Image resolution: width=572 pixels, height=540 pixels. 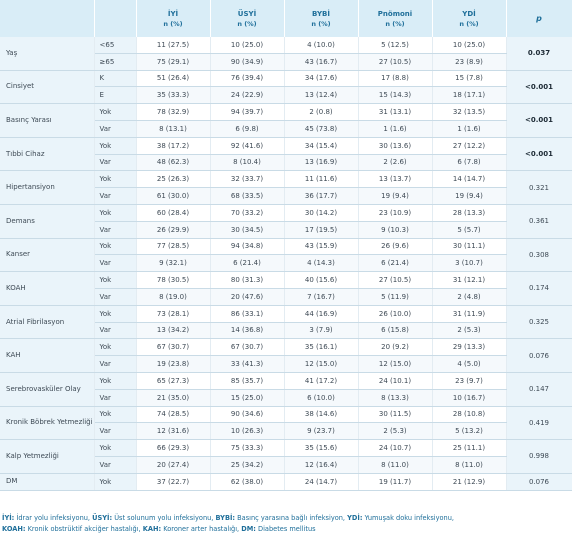 What do you see at coordinates (173, 482) in the screenshot?
I see `value-cell: 37 (22.7)` at bounding box center [173, 482].